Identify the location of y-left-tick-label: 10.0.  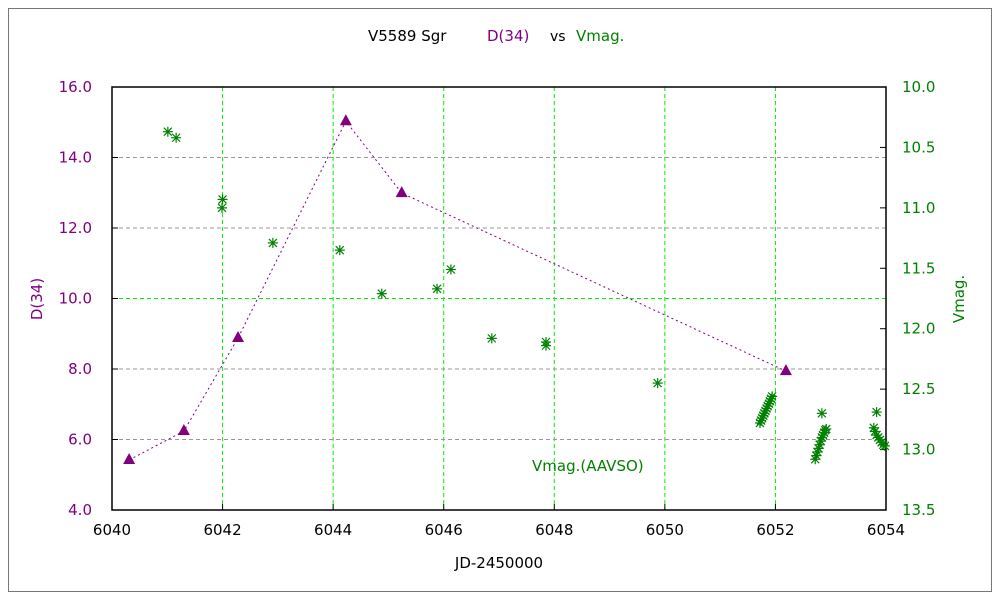
(75, 299).